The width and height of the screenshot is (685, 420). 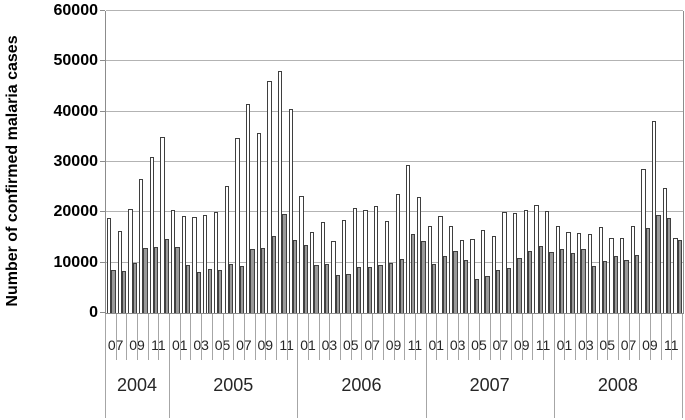 What do you see at coordinates (329, 345) in the screenshot?
I see `x-month-label: 03` at bounding box center [329, 345].